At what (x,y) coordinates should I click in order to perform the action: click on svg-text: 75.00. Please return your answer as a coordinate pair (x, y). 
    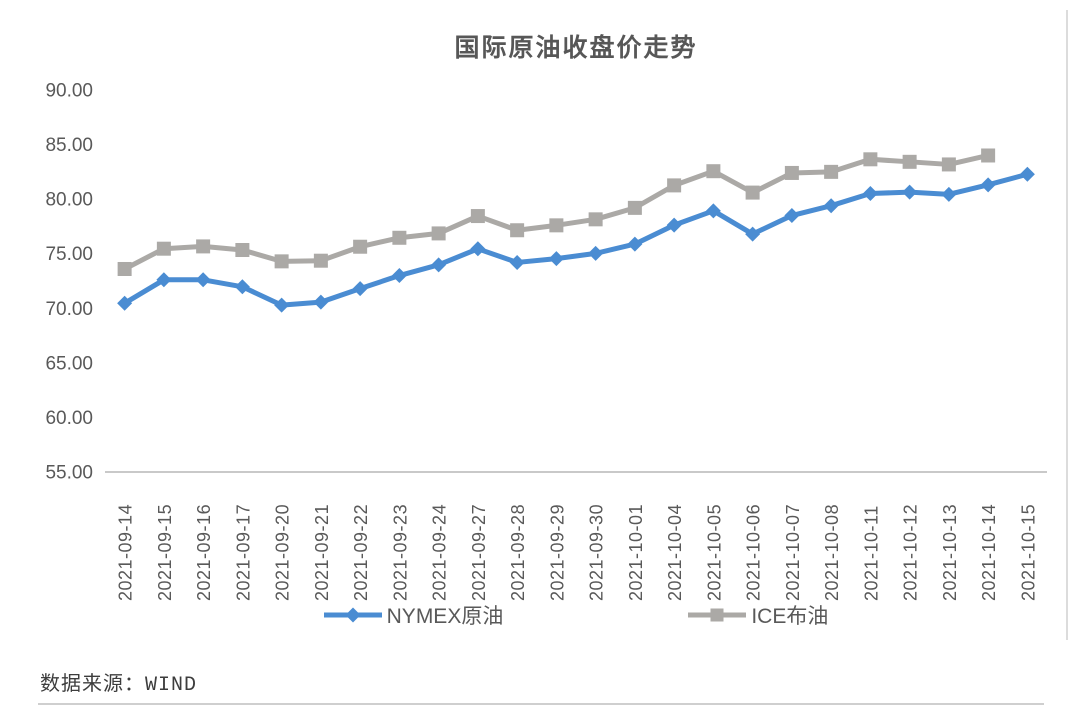
    Looking at the image, I should click on (69, 254).